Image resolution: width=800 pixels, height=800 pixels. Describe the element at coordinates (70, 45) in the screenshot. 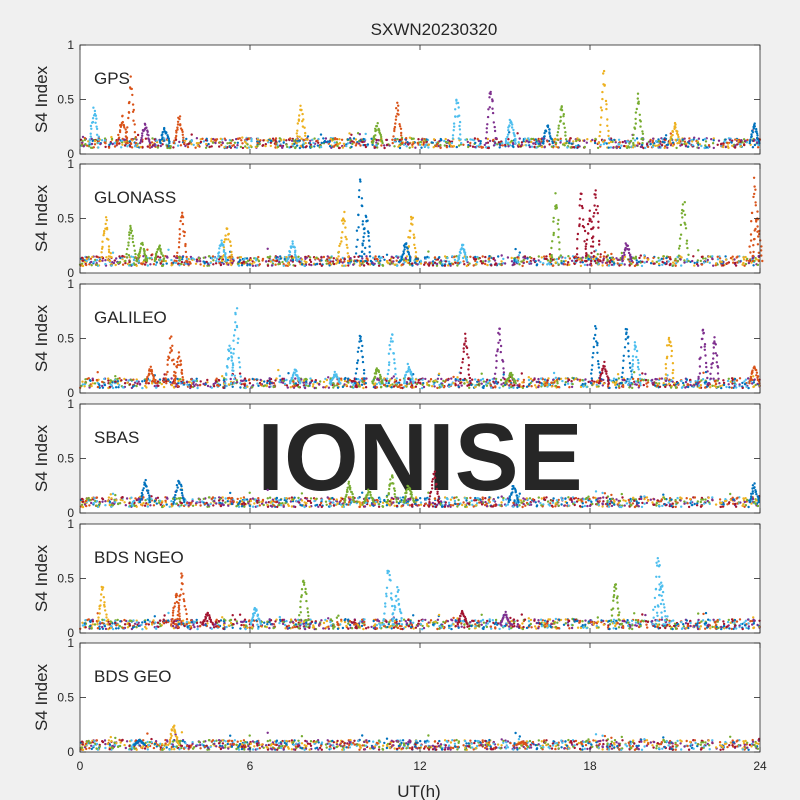

I see `y-tick-label: 1` at that location.